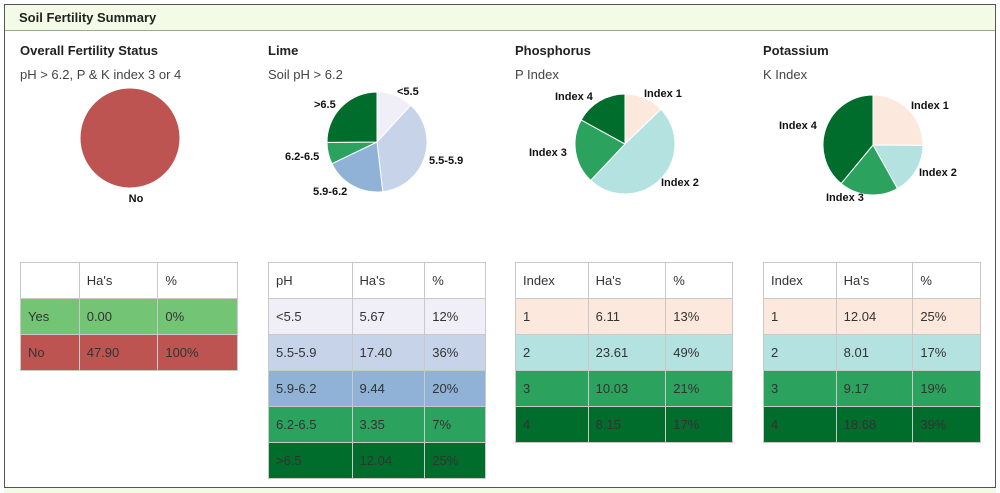 Image resolution: width=1000 pixels, height=493 pixels. What do you see at coordinates (627, 388) in the screenshot?
I see `table-cell: 10.03` at bounding box center [627, 388].